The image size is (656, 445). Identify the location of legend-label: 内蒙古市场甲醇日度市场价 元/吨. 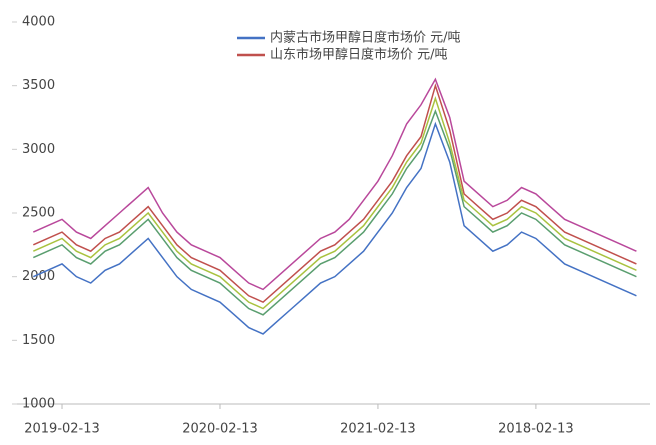
(365, 38).